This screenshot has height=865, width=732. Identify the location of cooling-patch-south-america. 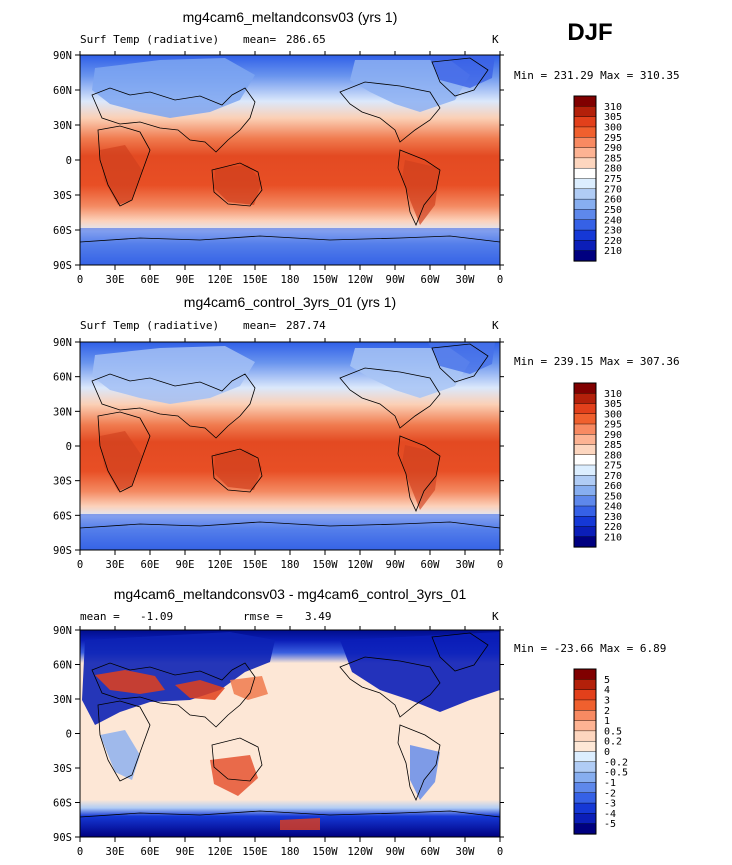
(425, 772).